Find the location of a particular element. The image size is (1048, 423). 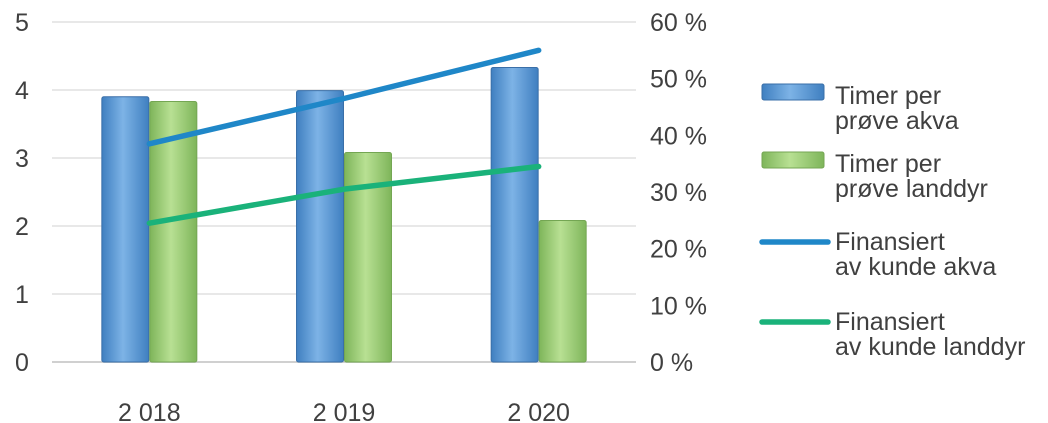

right-y-axis: 0 % 10 % 20 % 30 % 40 % 50 % 60 % is located at coordinates (678, 193).